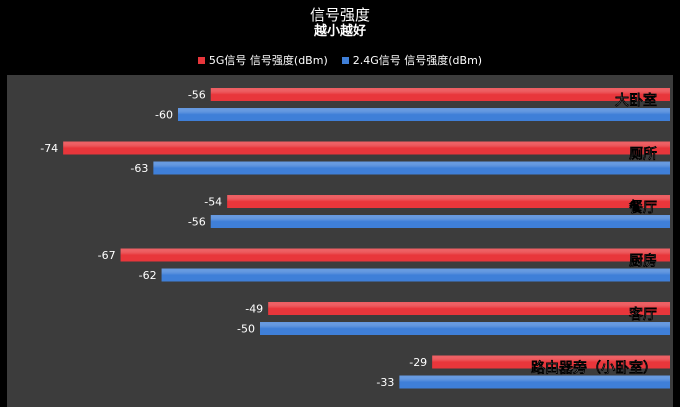 This screenshot has height=407, width=680. Describe the element at coordinates (197, 95) in the screenshot. I see `data-label-0-0: -56` at that location.